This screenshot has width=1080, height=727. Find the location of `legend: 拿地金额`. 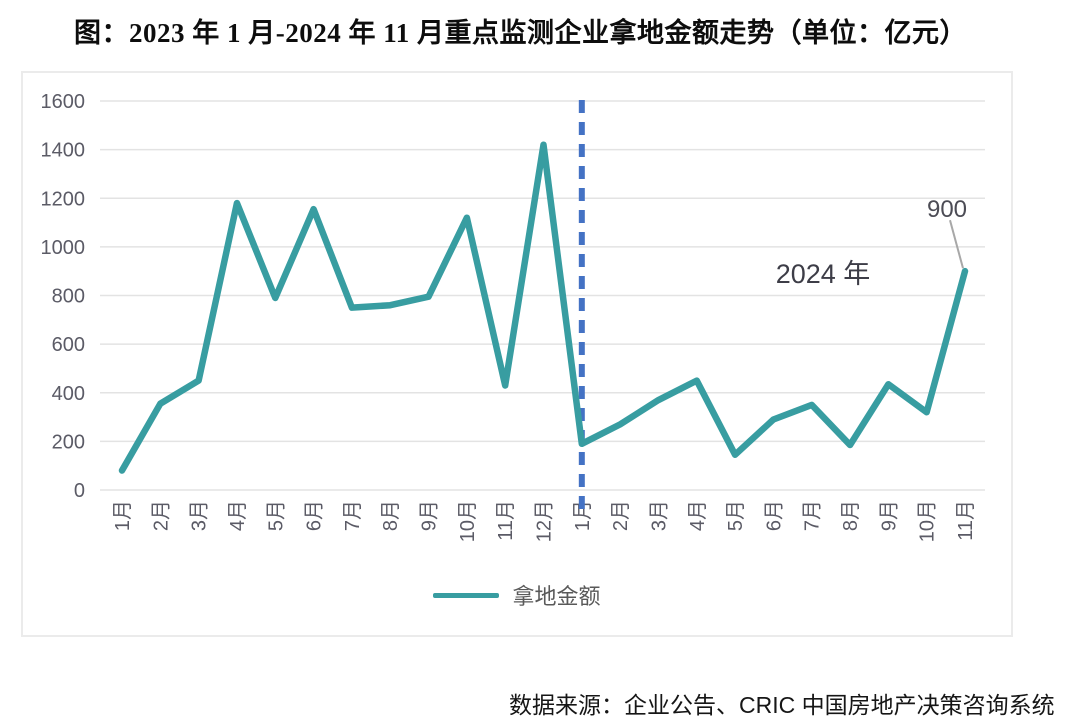

legend: 拿地金额 is located at coordinates (517, 595).